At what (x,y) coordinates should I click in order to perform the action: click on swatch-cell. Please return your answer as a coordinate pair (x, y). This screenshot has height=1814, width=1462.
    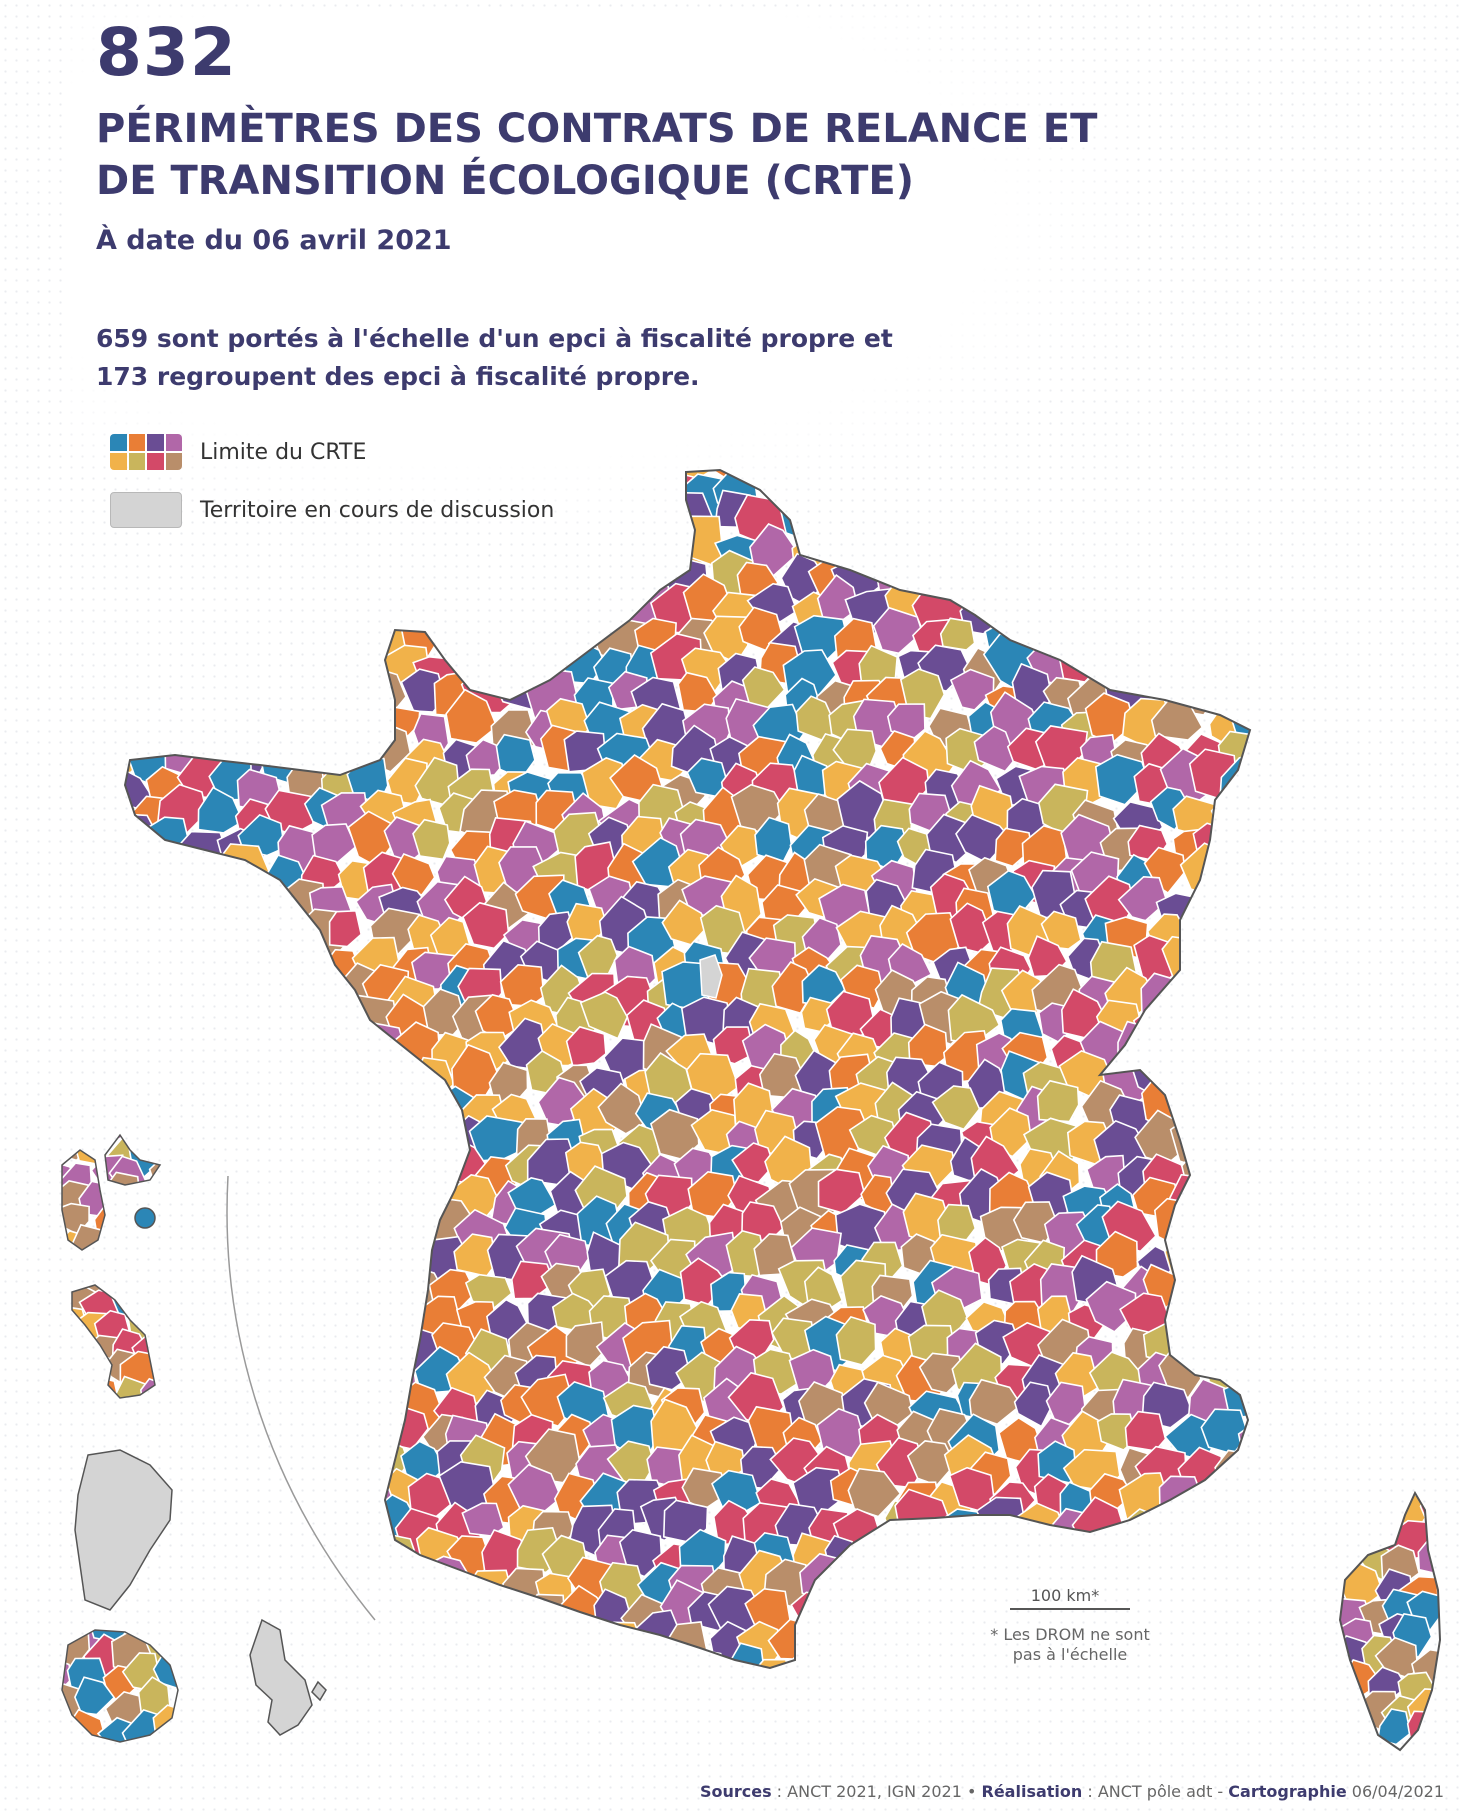
    Looking at the image, I should click on (118, 461).